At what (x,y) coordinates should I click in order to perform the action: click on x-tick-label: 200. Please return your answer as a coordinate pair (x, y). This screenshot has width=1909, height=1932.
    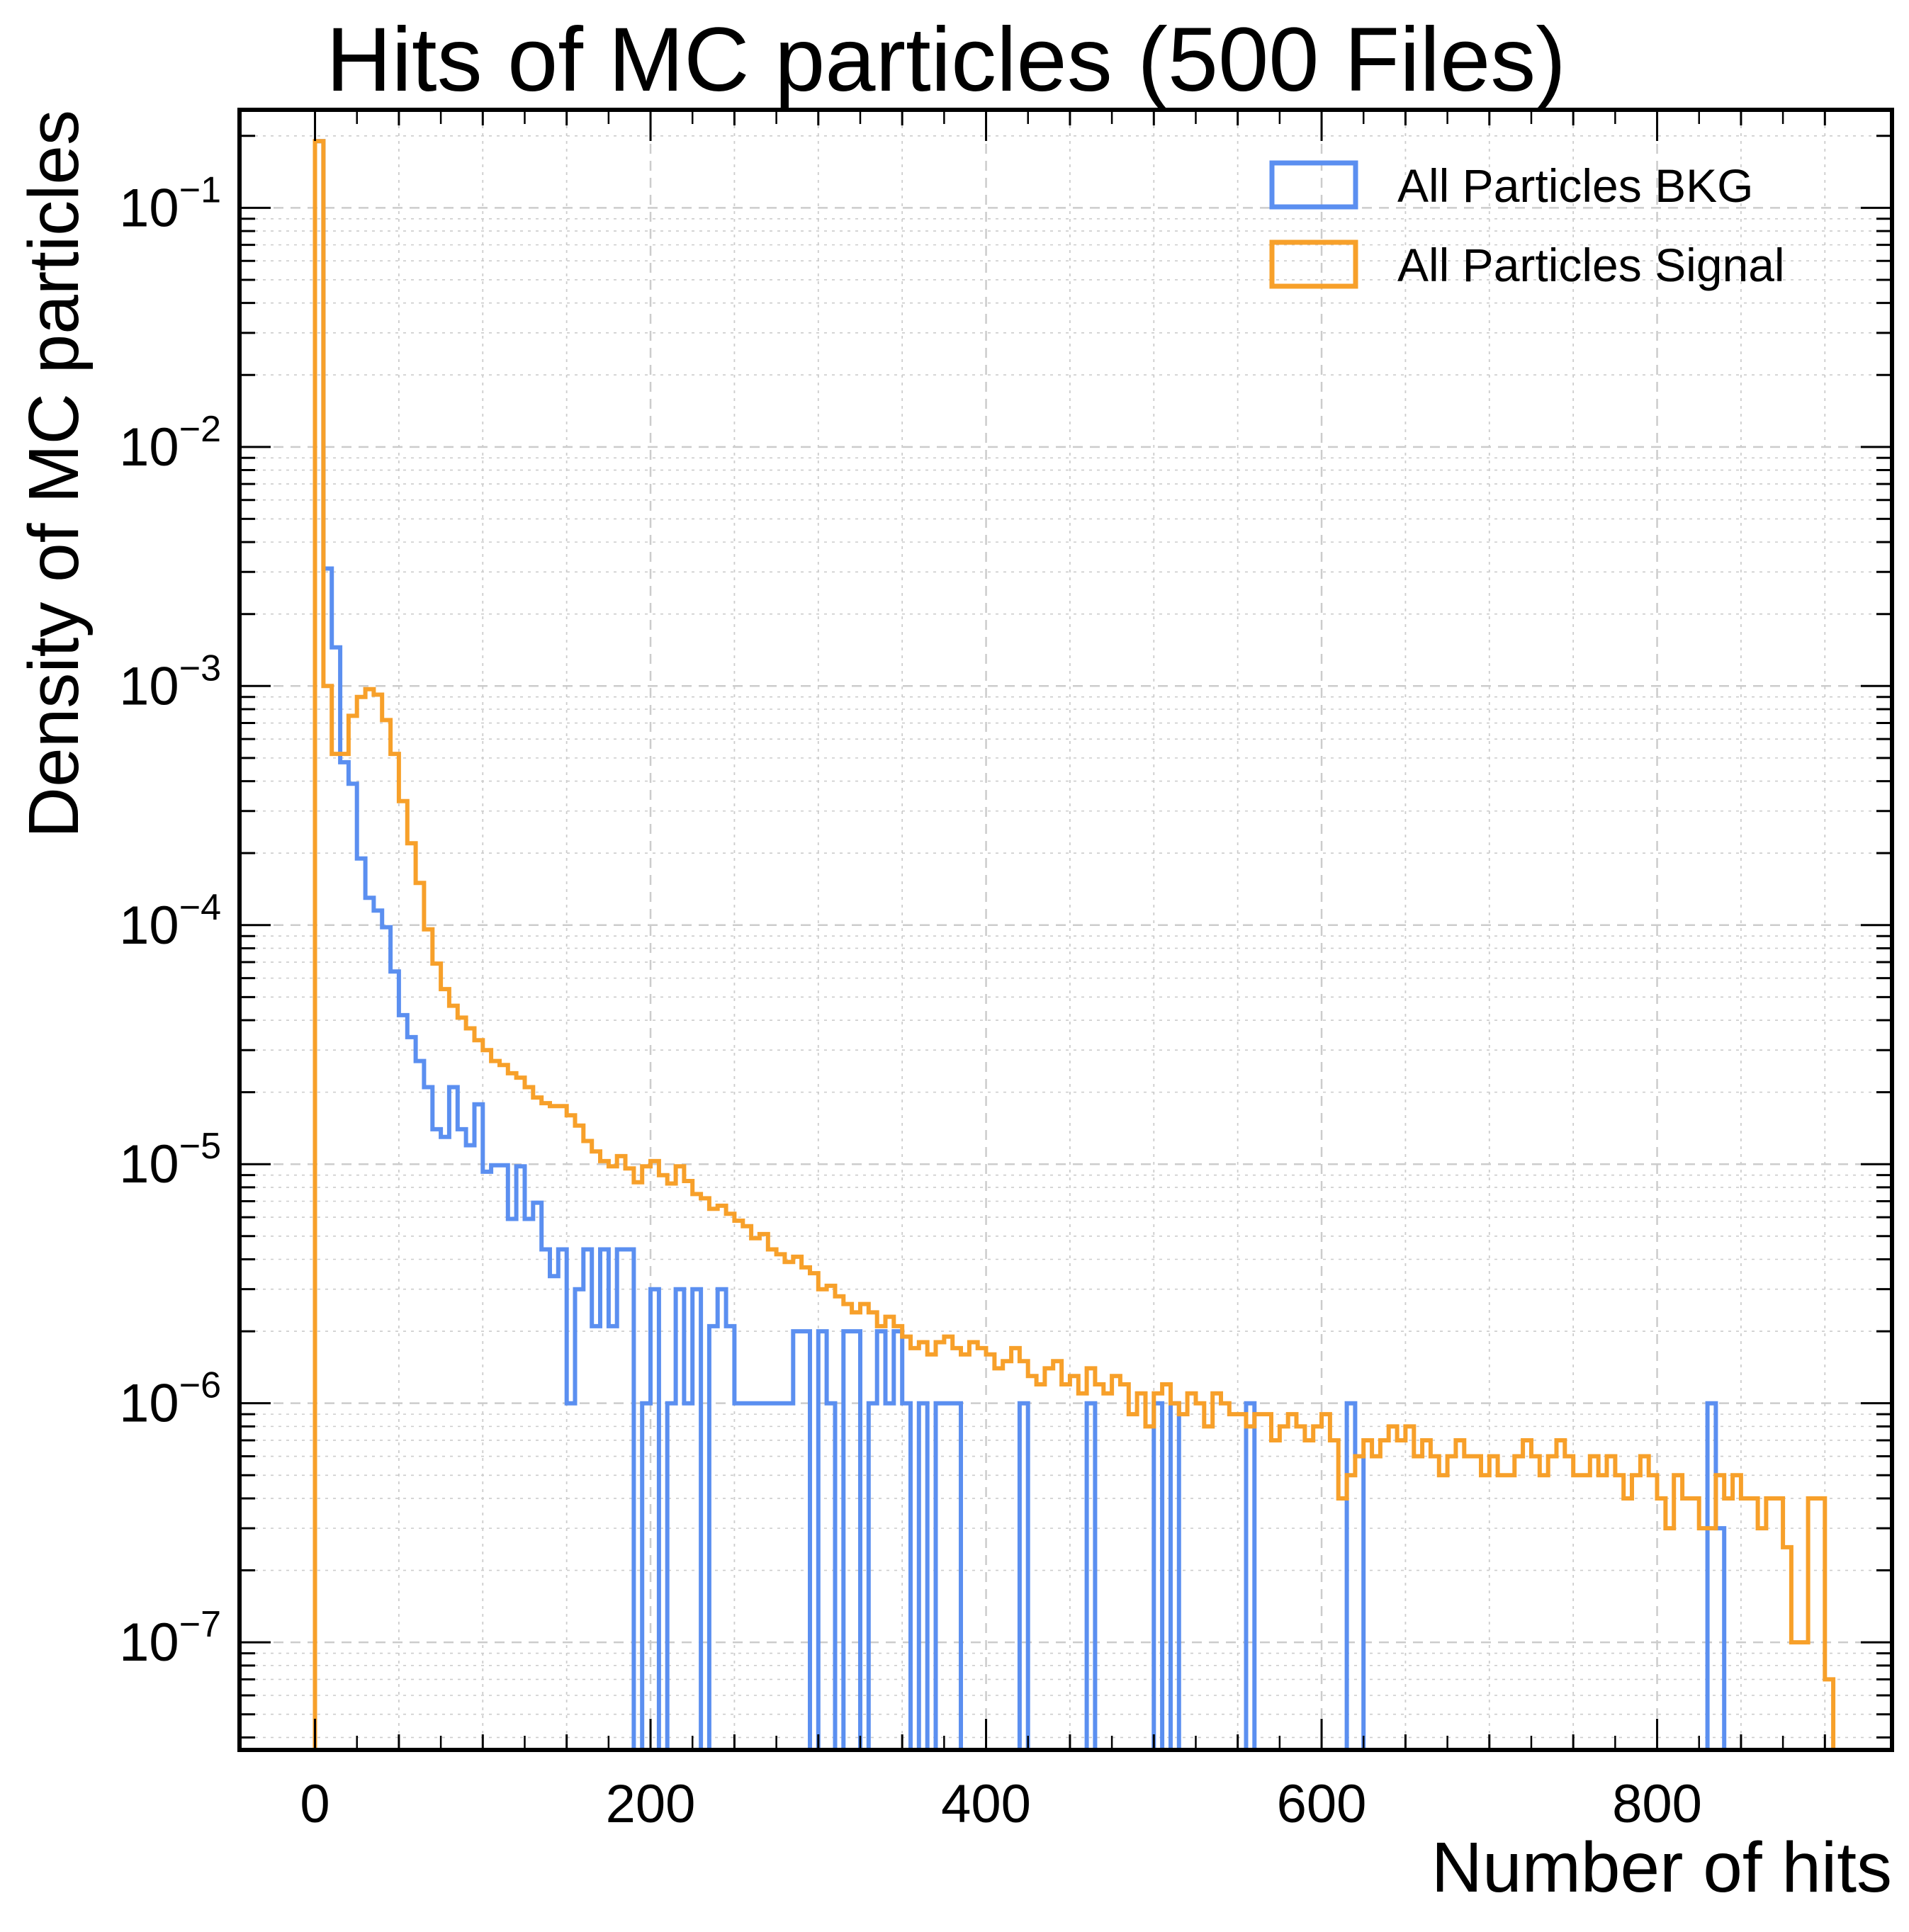
    Looking at the image, I should click on (651, 1804).